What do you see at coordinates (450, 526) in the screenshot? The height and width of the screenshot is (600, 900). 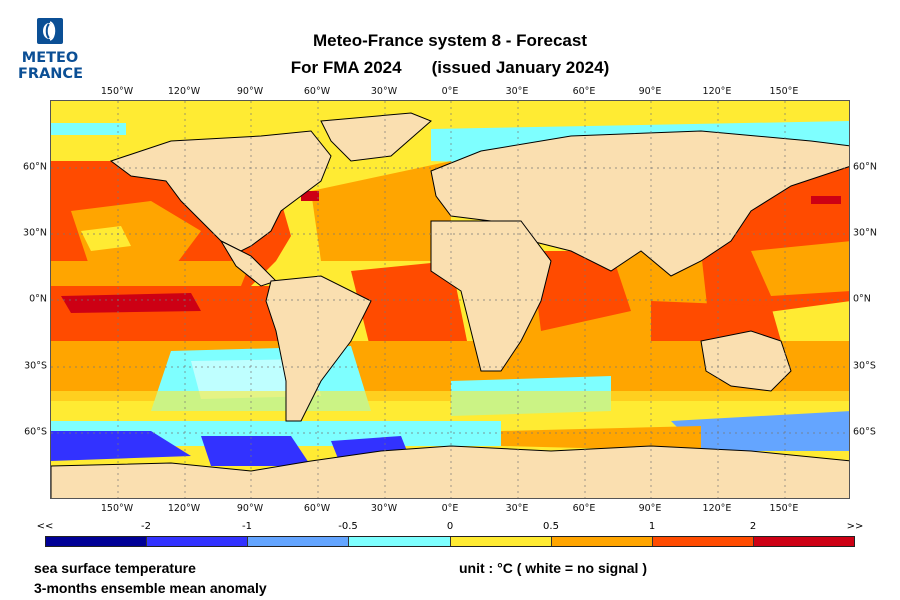 I see `colorbar-label: 0` at bounding box center [450, 526].